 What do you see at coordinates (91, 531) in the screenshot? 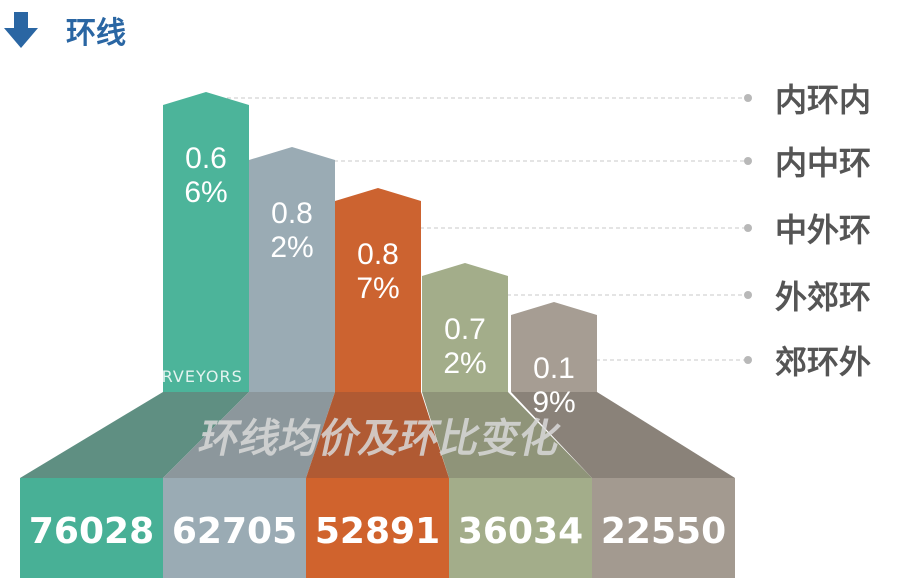
I see `price-label: 76028` at bounding box center [91, 531].